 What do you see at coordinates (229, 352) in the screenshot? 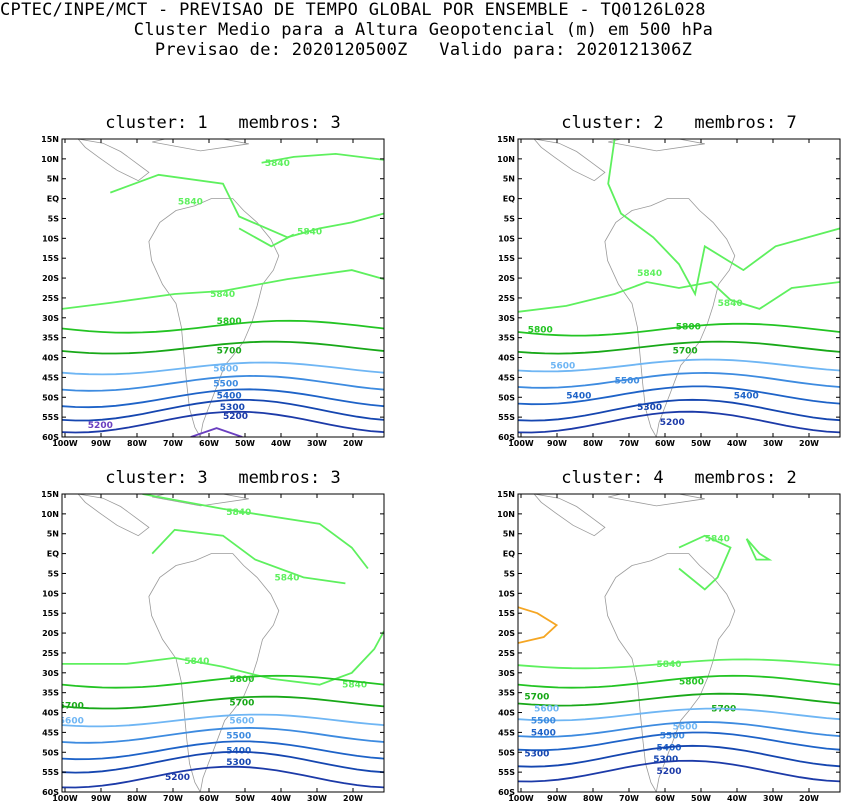
I see `contour-label: 5700` at bounding box center [229, 352].